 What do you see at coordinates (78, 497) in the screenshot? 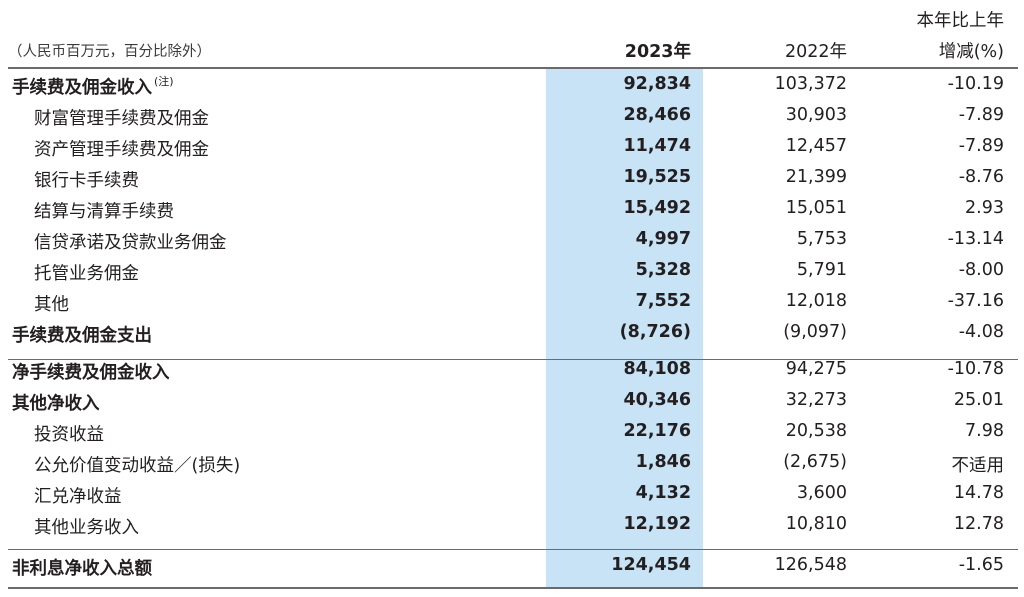
I see `row-label: 汇兑净收益` at bounding box center [78, 497].